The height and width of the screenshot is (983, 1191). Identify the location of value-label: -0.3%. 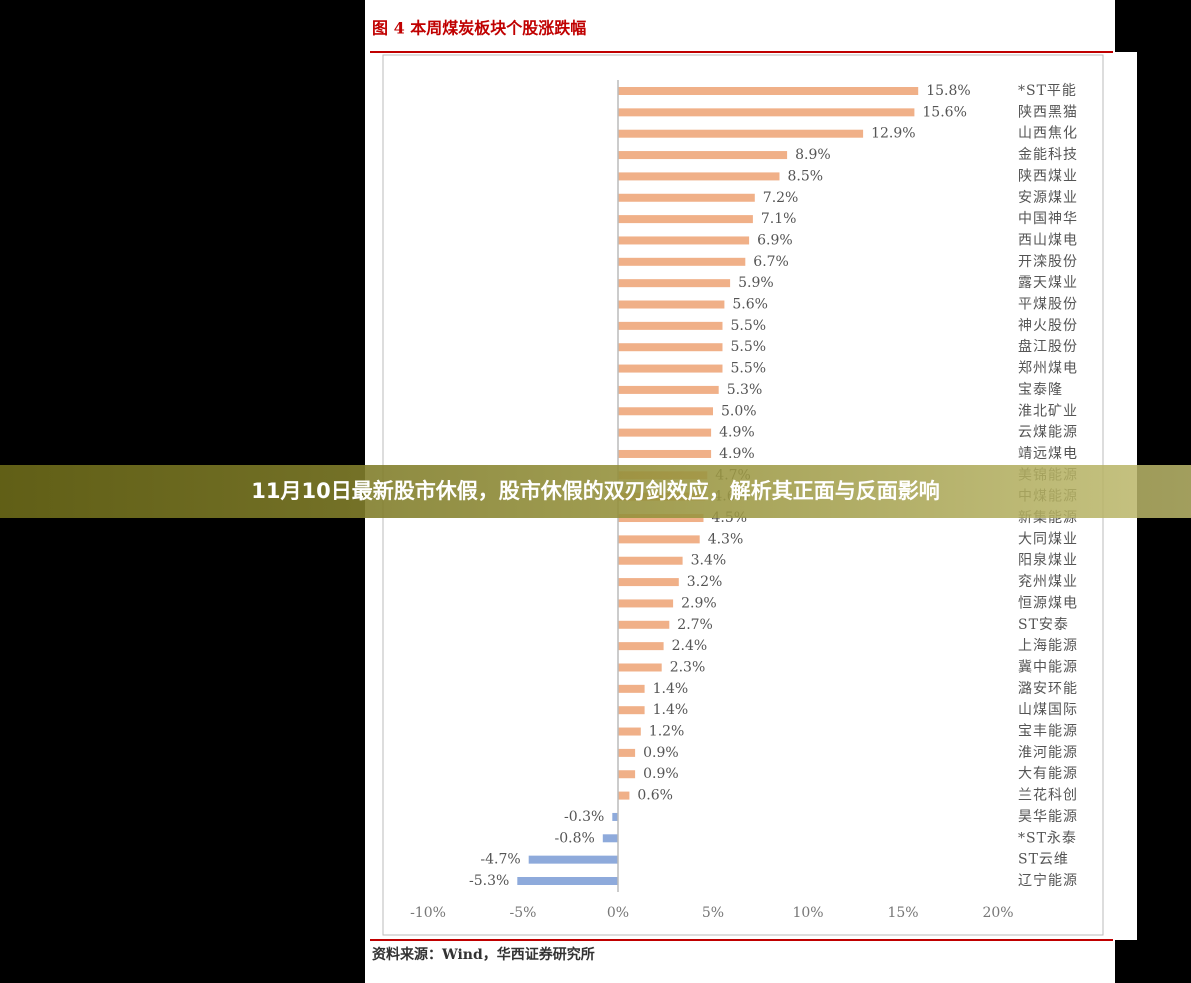
(584, 817).